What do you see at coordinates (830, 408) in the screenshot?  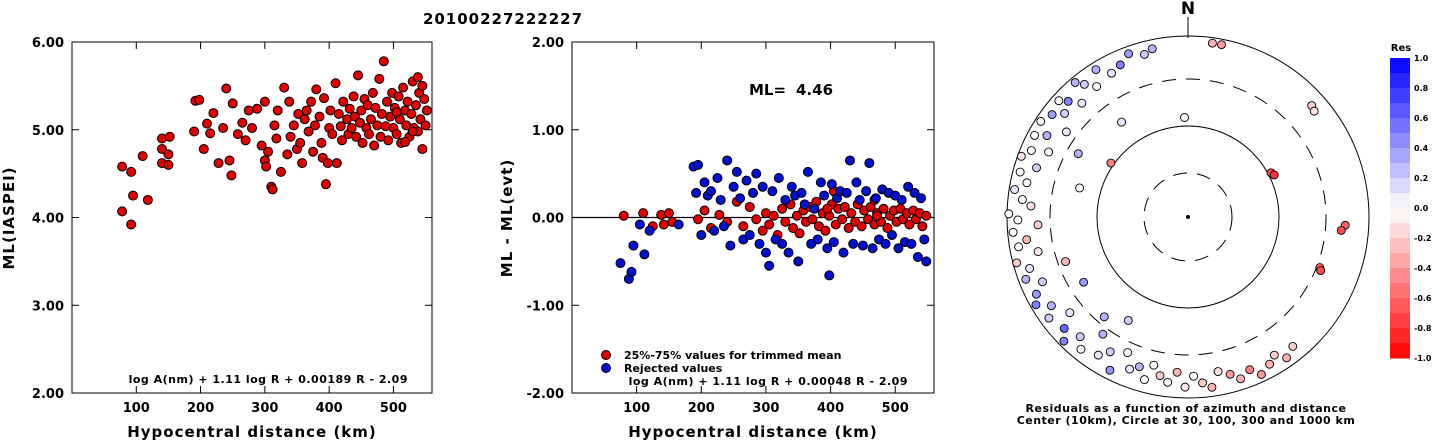 I see `x-tick-label: 400` at bounding box center [830, 408].